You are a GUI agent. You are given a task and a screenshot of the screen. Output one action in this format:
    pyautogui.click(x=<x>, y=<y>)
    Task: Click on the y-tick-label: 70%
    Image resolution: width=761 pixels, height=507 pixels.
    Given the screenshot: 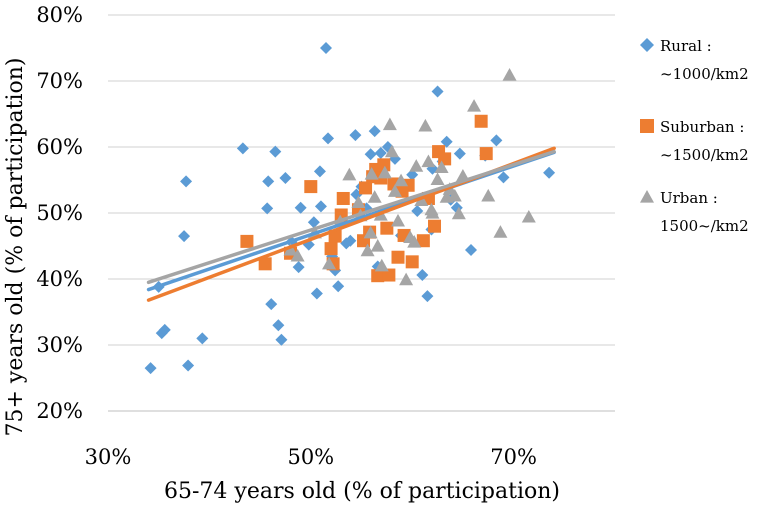 What is the action you would take?
    pyautogui.click(x=59, y=81)
    